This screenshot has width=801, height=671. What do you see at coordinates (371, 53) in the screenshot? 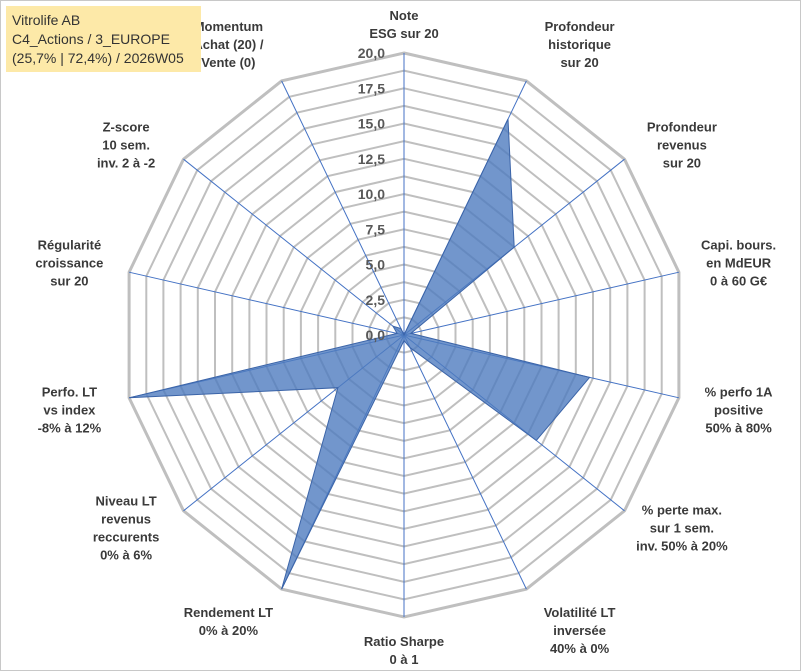
I see `tick-label: 20,0` at bounding box center [371, 53].